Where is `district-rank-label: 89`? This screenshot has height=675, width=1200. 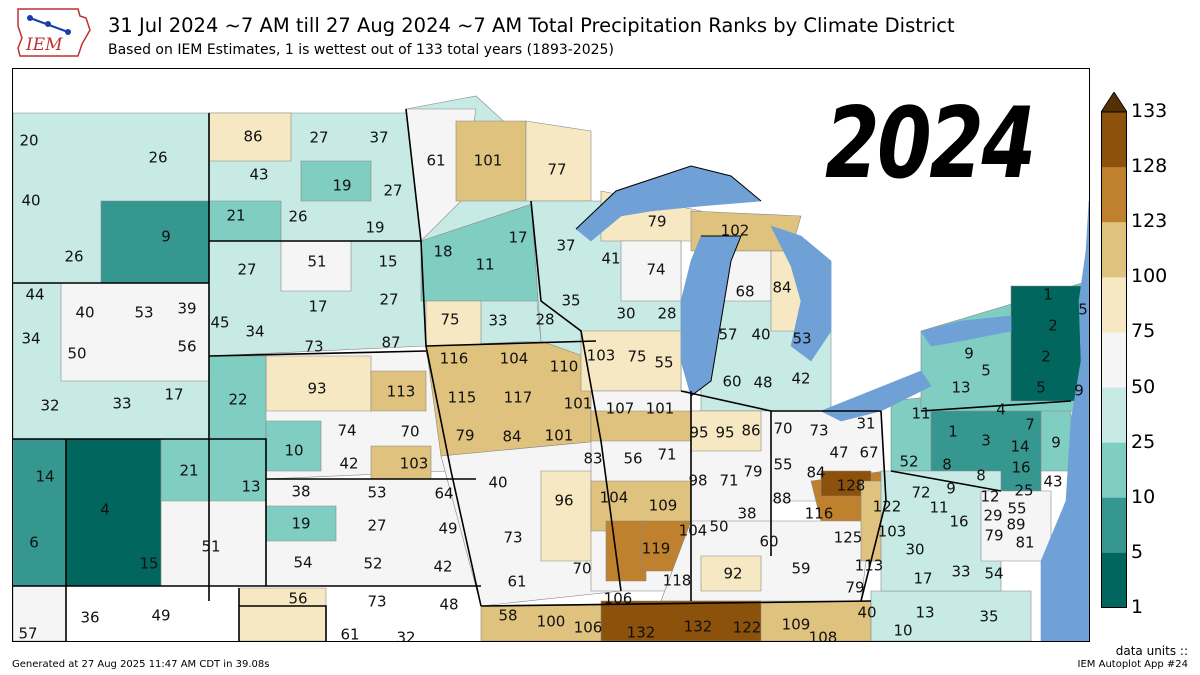
district-rank-label: 89 is located at coordinates (1015, 525).